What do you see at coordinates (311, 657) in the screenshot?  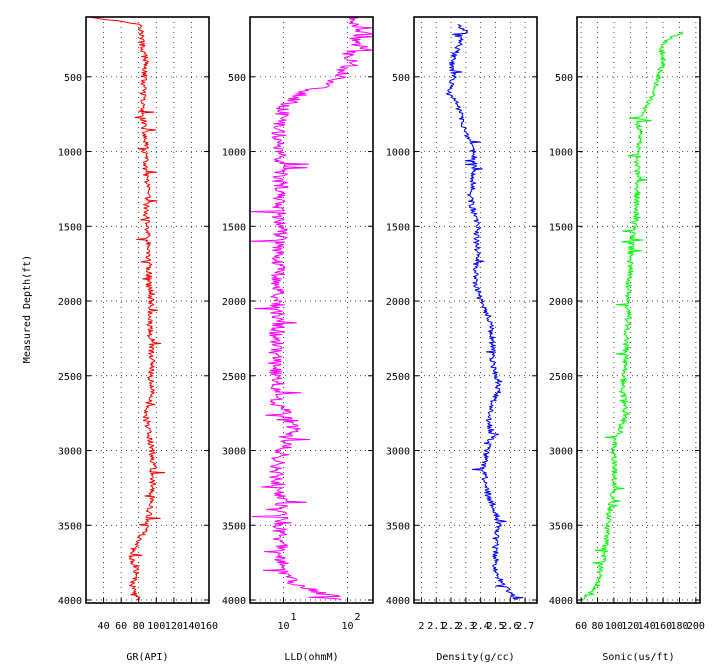 I see `x-axis-label: LLD(ohmM)` at bounding box center [311, 657].